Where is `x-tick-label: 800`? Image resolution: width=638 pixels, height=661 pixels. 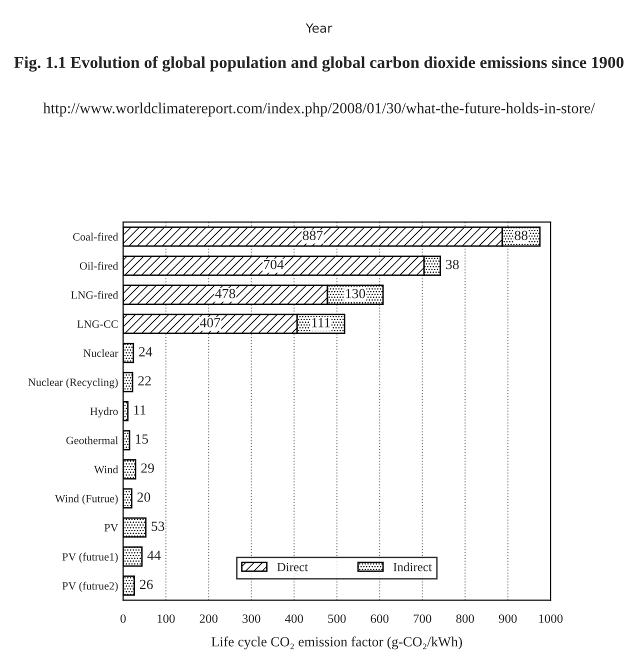
x-tick-label: 800 is located at coordinates (465, 618).